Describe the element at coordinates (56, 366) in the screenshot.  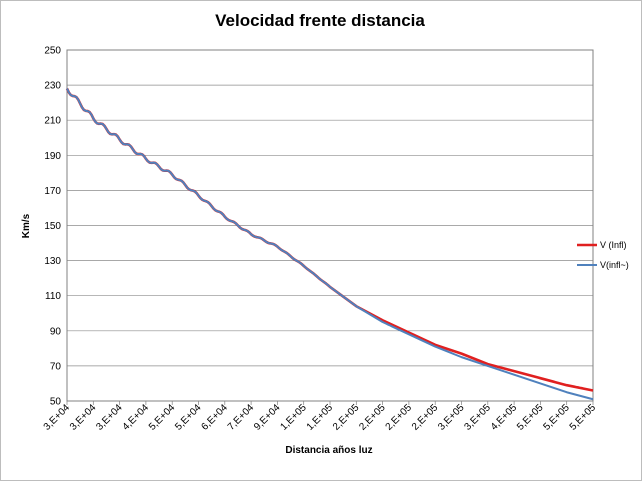
I see `y-tick-label: 70` at that location.